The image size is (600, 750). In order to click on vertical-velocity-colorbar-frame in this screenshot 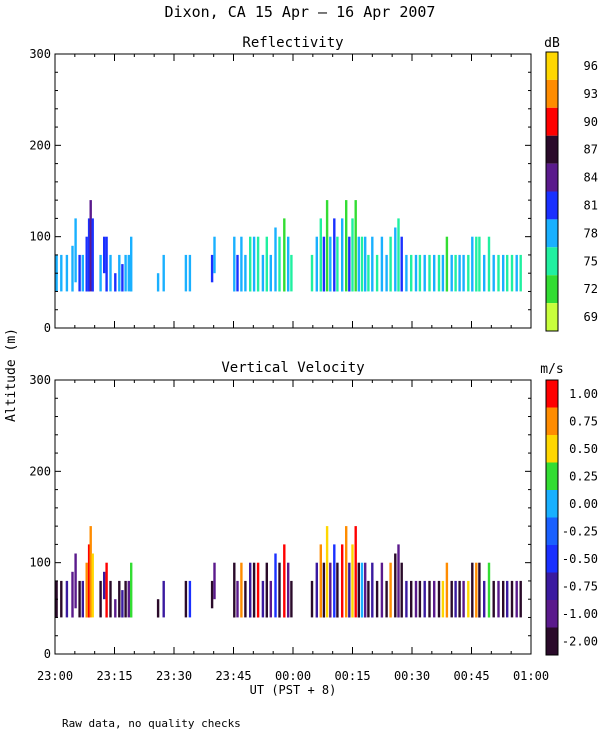, I will do `click(552, 517)`.